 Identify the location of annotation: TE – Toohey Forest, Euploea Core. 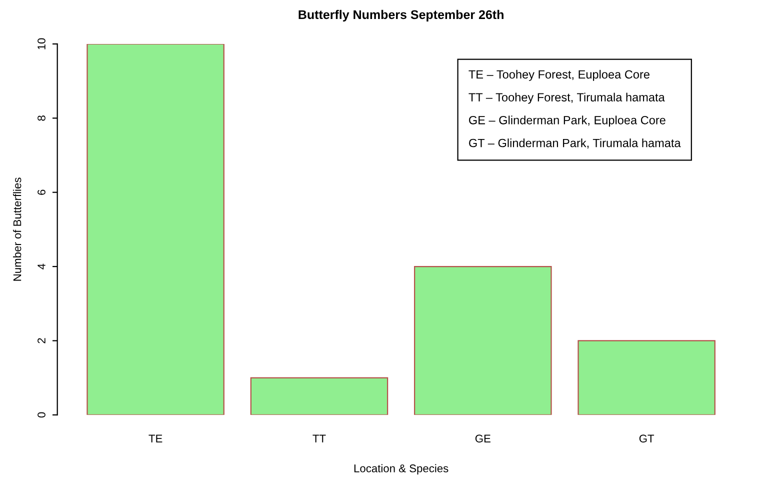
(559, 75).